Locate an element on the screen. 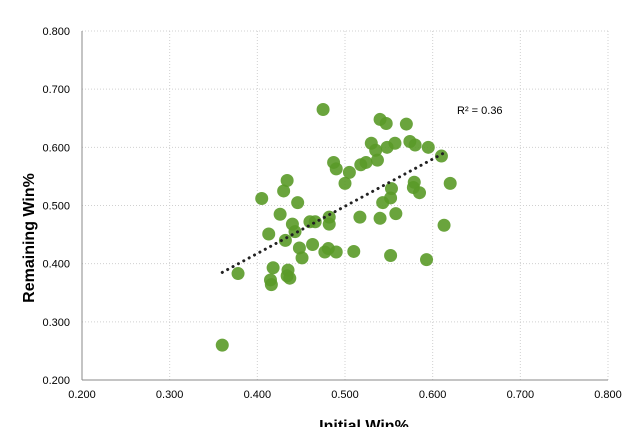  y-tick-label: 0.700 is located at coordinates (56, 90).